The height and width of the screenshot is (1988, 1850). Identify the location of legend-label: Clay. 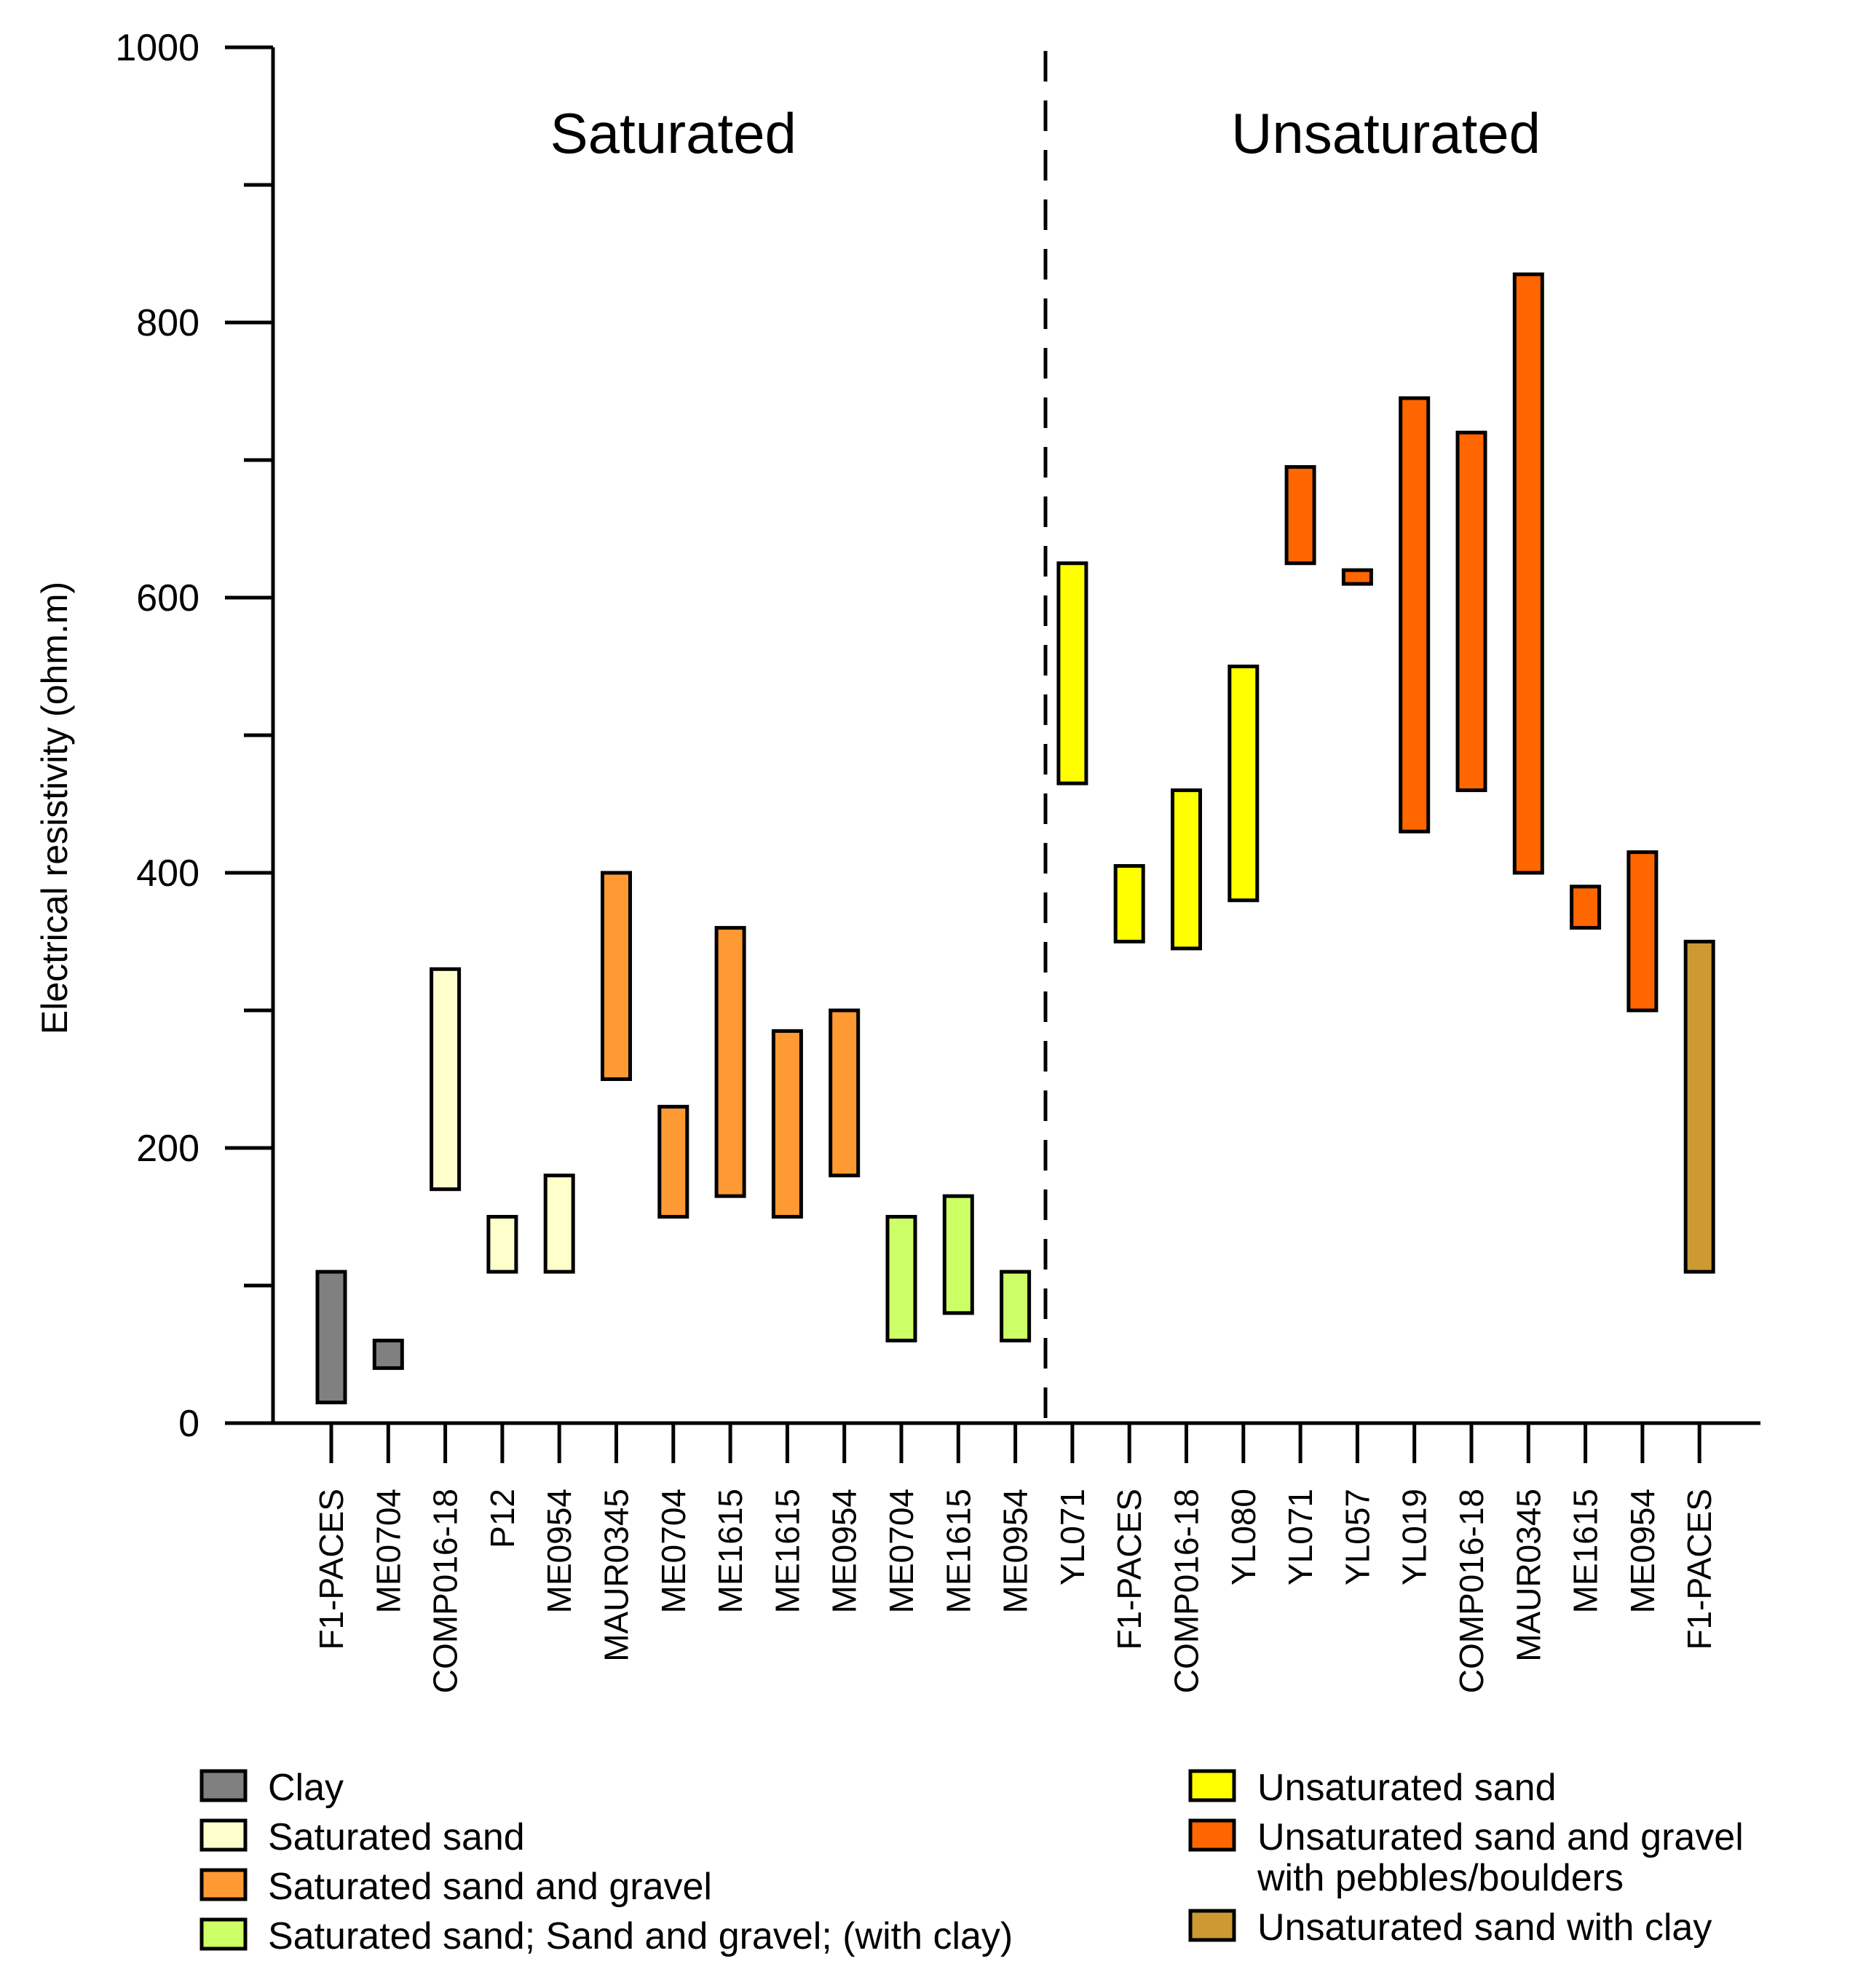
(306, 1788).